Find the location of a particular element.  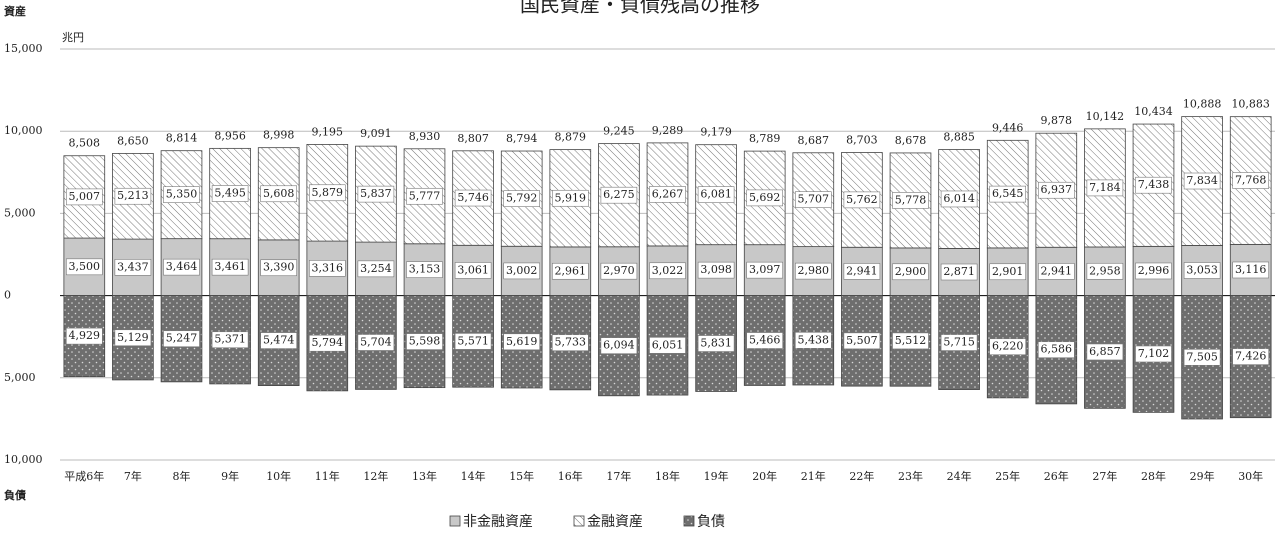

x-tick-label: 18年 is located at coordinates (667, 476).